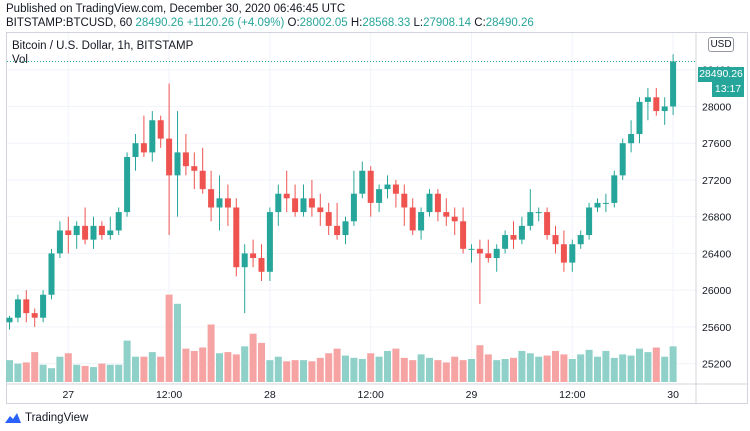  What do you see at coordinates (159, 23) in the screenshot?
I see `last-price: 28490.26` at bounding box center [159, 23].